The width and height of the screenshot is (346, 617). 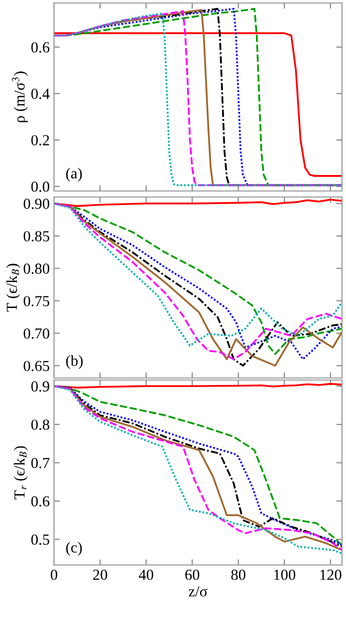 I want to click on y-tick-label: 0.2, so click(x=40, y=140).